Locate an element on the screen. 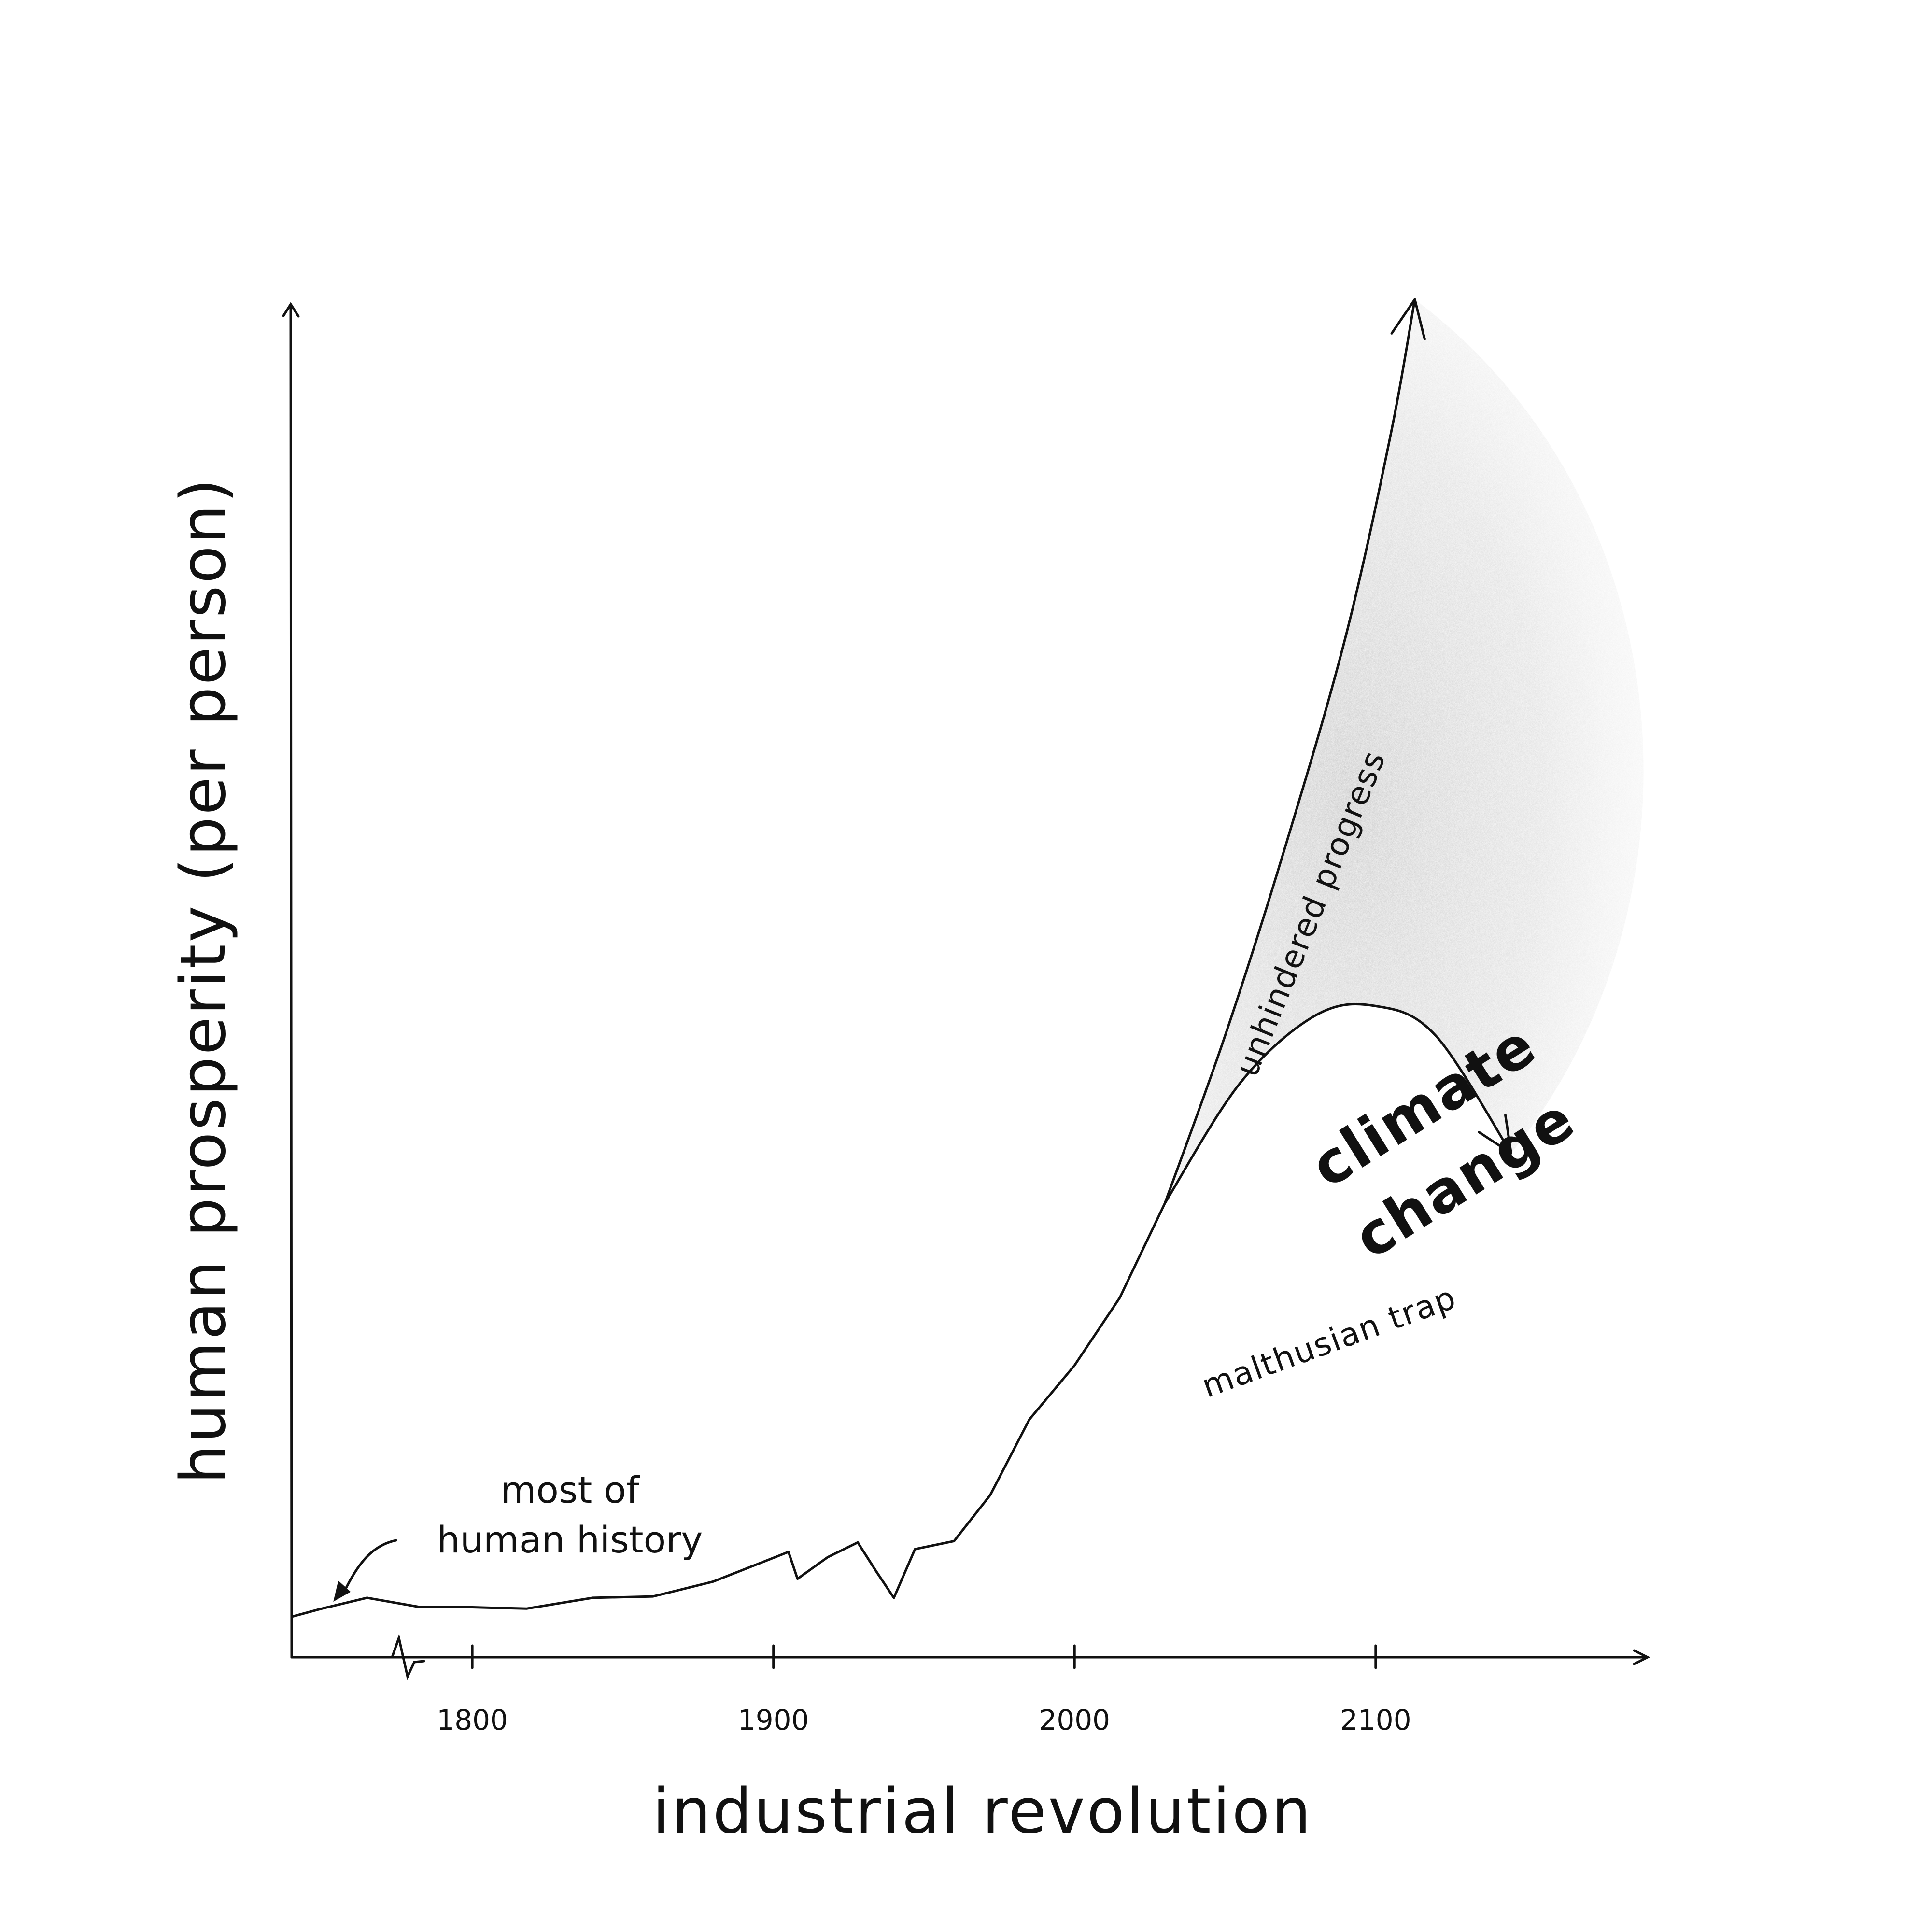  x-axis-arrowhead is located at coordinates (1641, 1657).